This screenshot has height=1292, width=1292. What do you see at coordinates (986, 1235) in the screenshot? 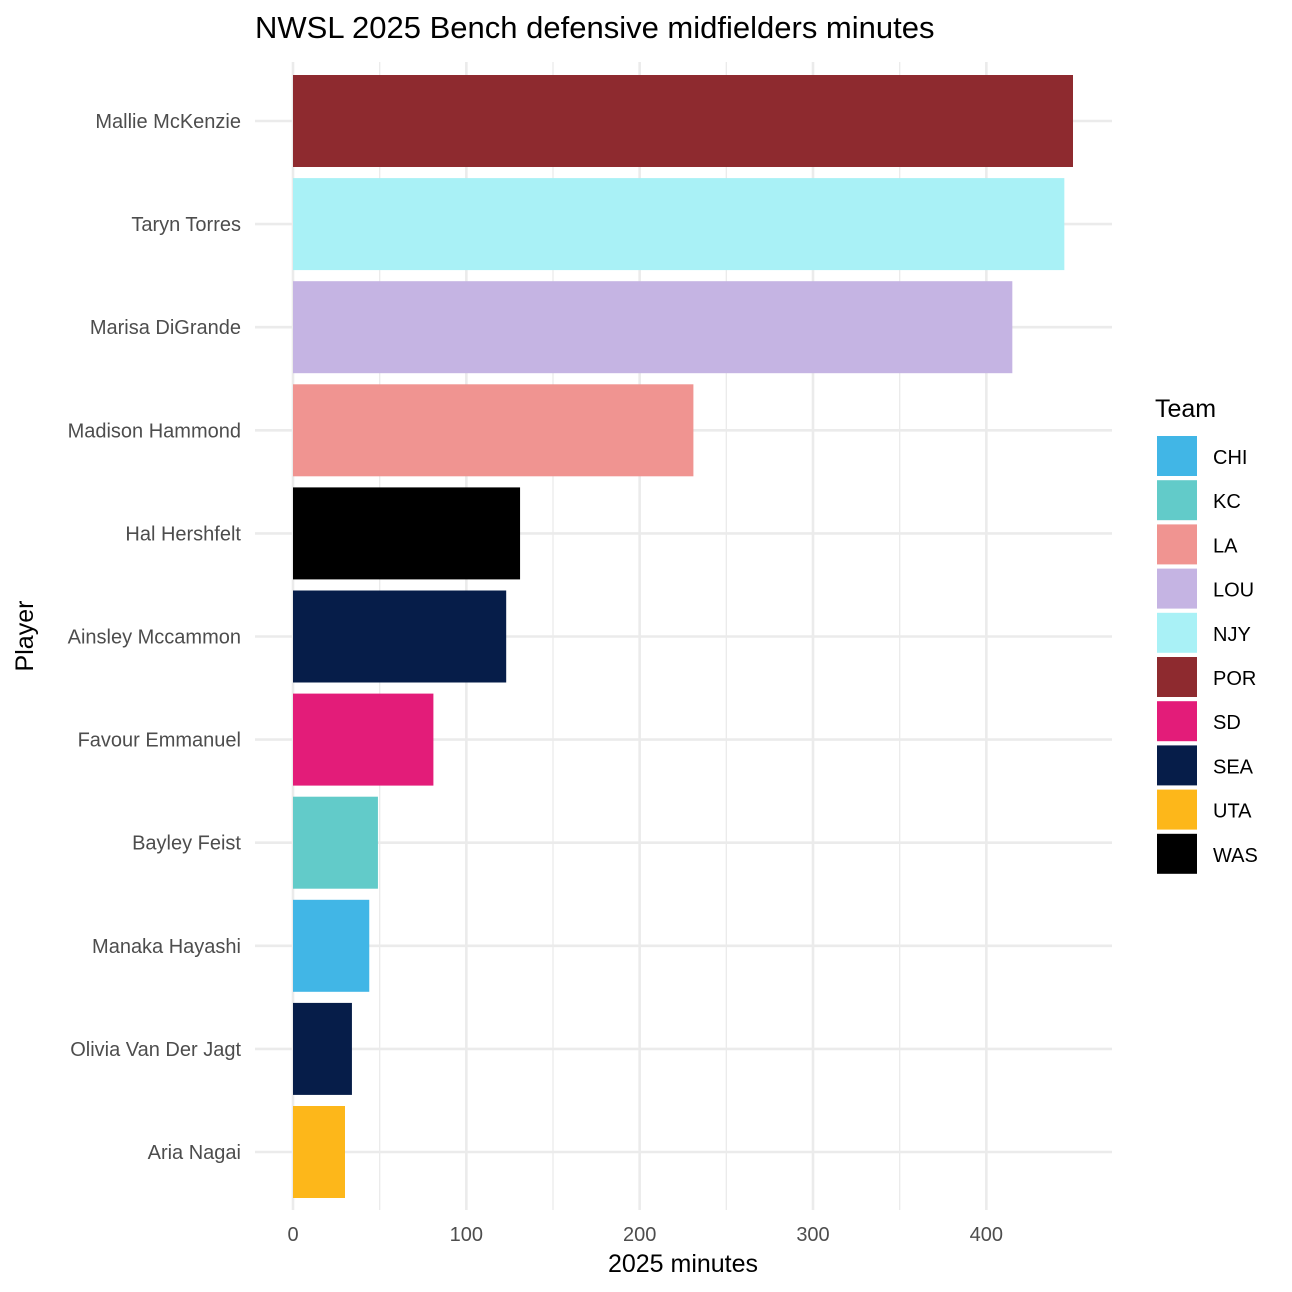
I see `x-tick-label: 400` at bounding box center [986, 1235].